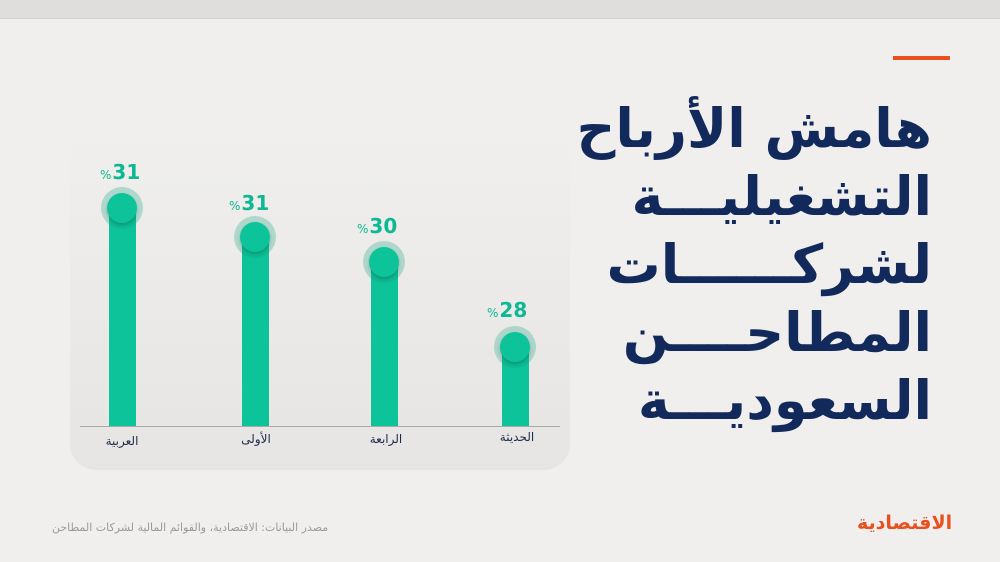  I want to click on x-axis-line, so click(320, 426).